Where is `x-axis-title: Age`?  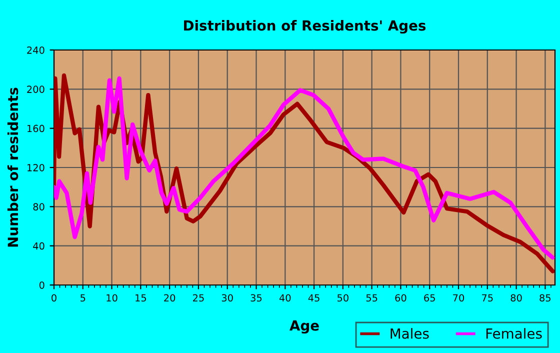
x-axis-title: Age is located at coordinates (304, 327).